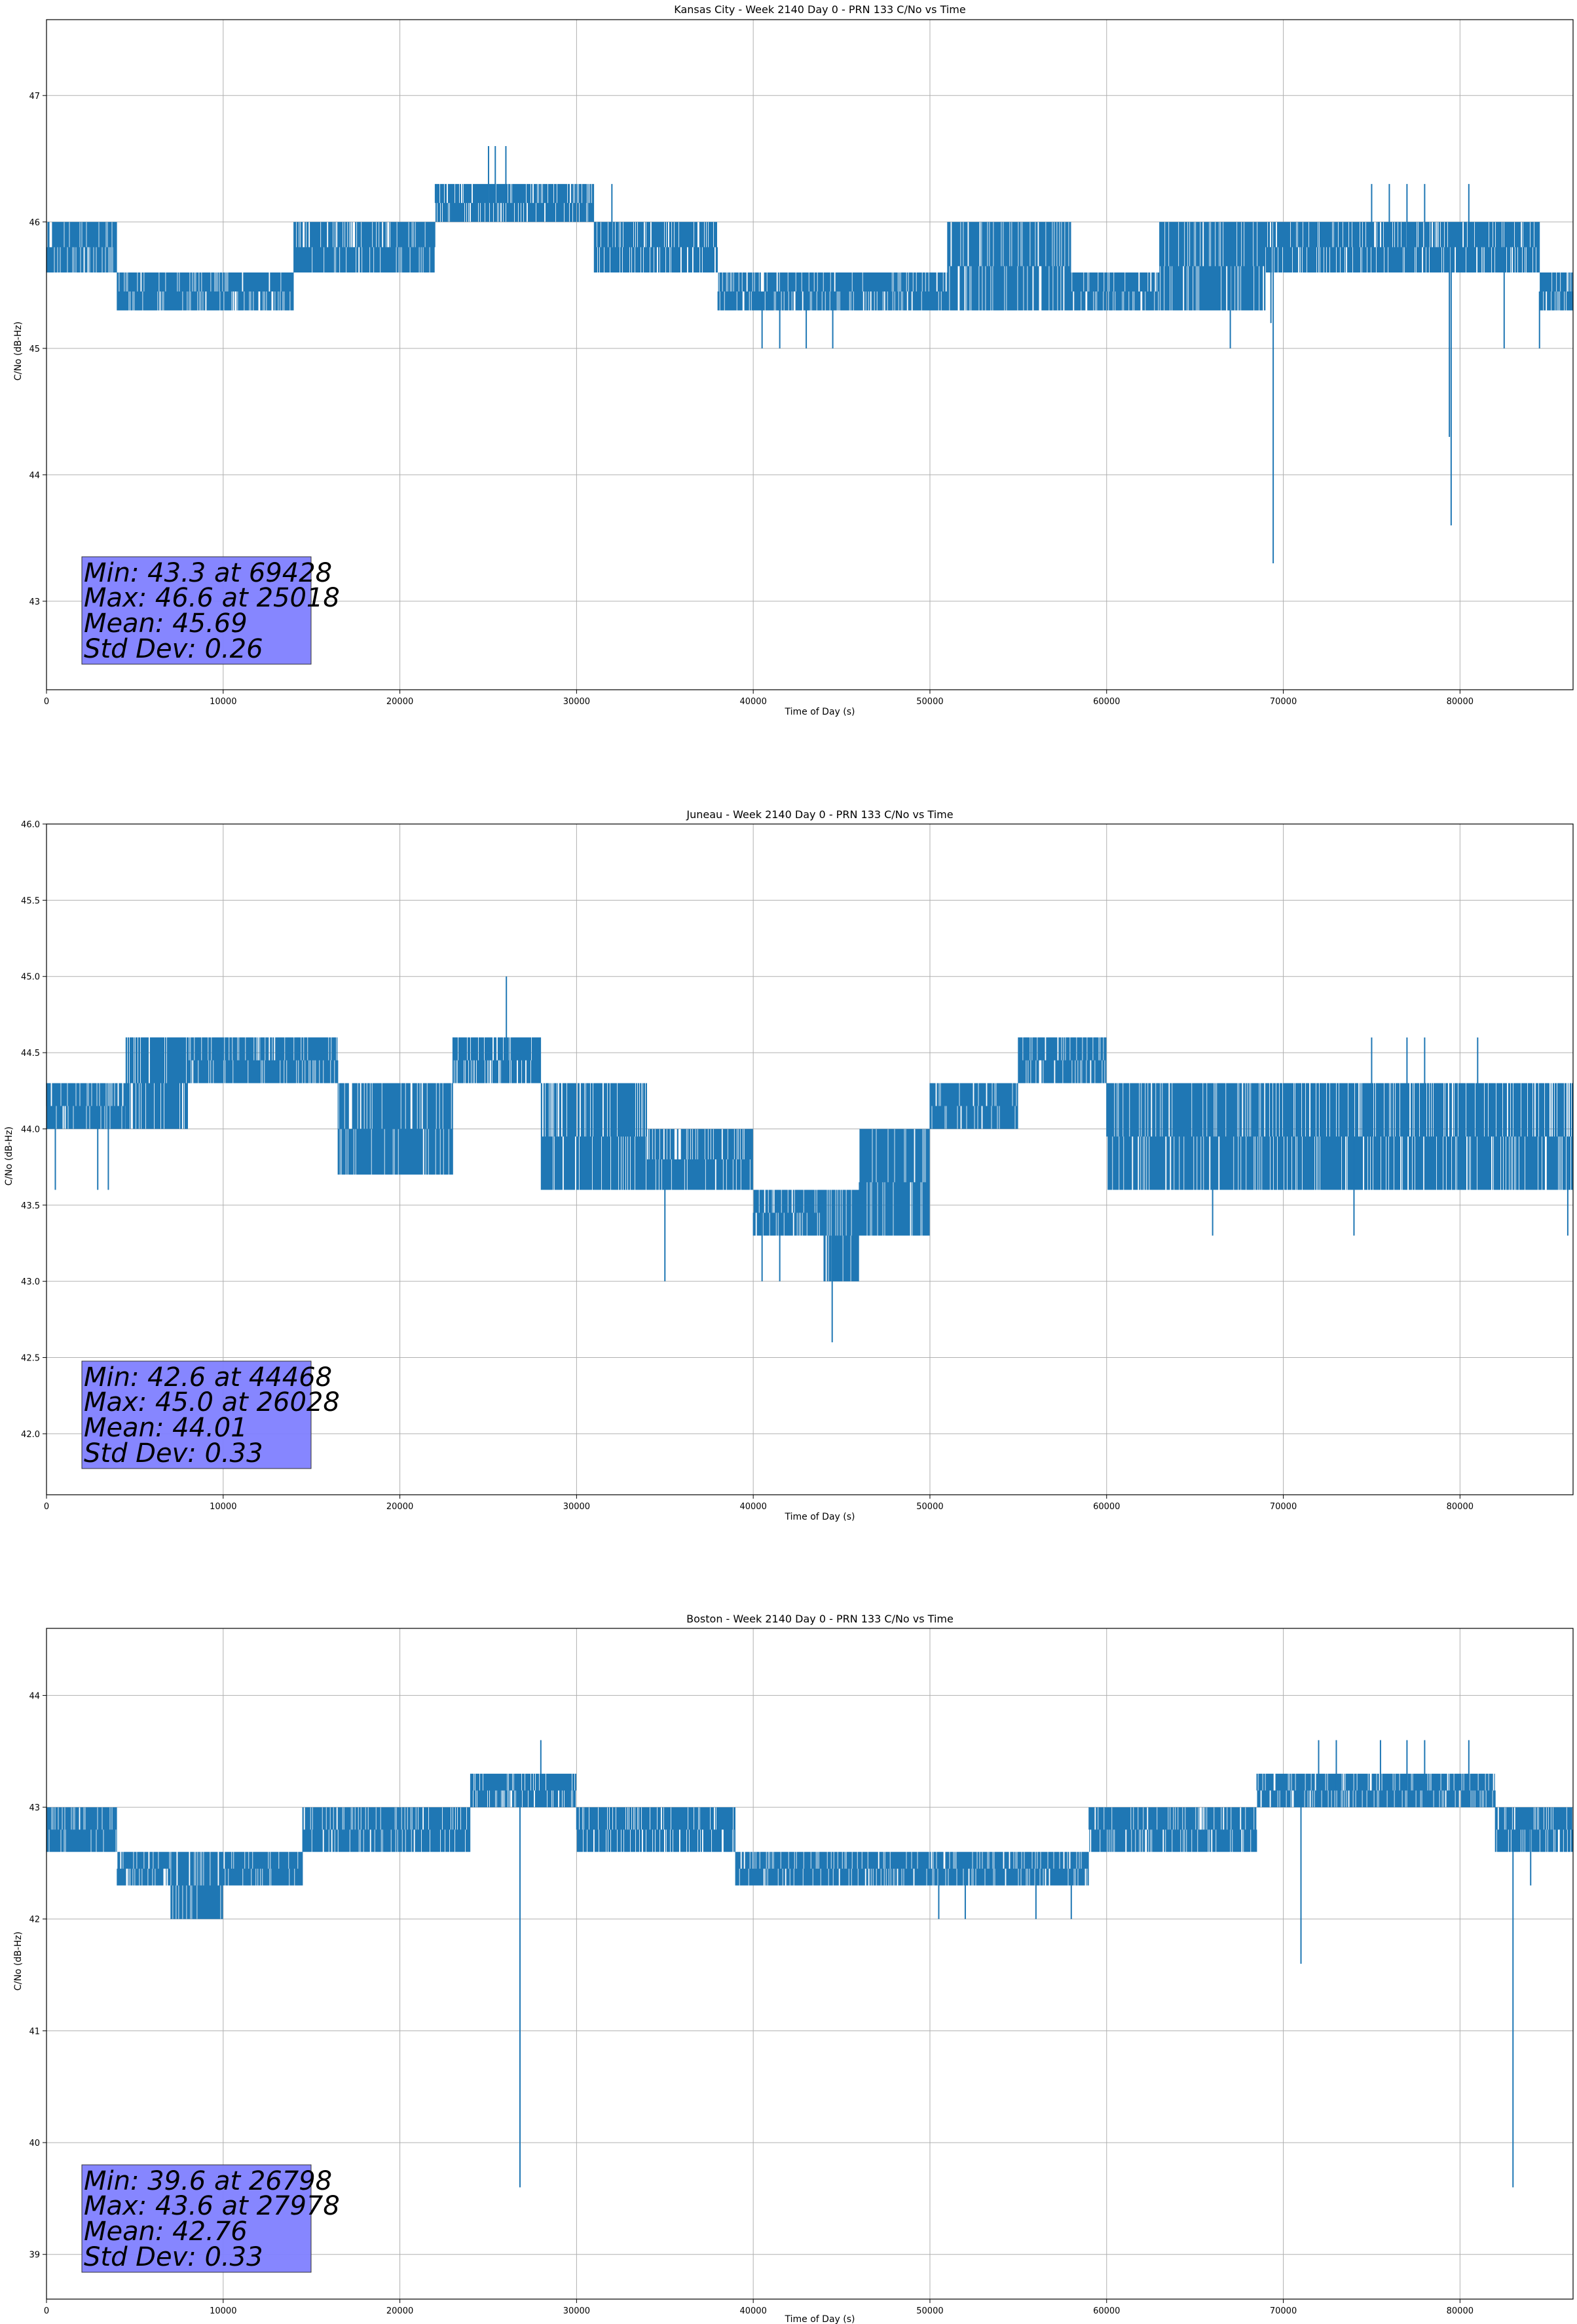  Describe the element at coordinates (30, 978) in the screenshot. I see `y-tick-label: 45.0` at that location.